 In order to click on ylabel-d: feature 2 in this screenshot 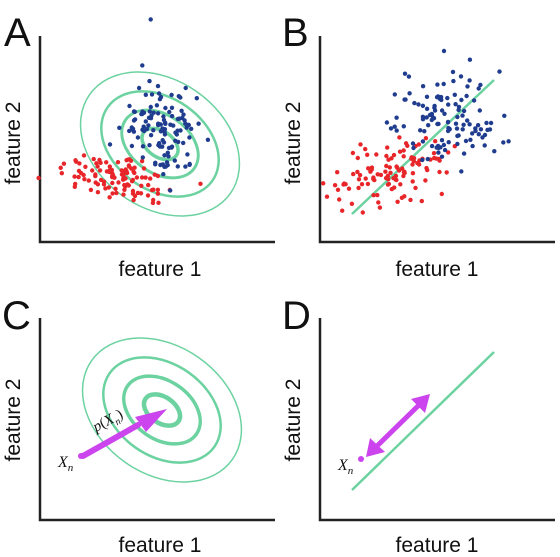, I will do `click(293, 420)`.